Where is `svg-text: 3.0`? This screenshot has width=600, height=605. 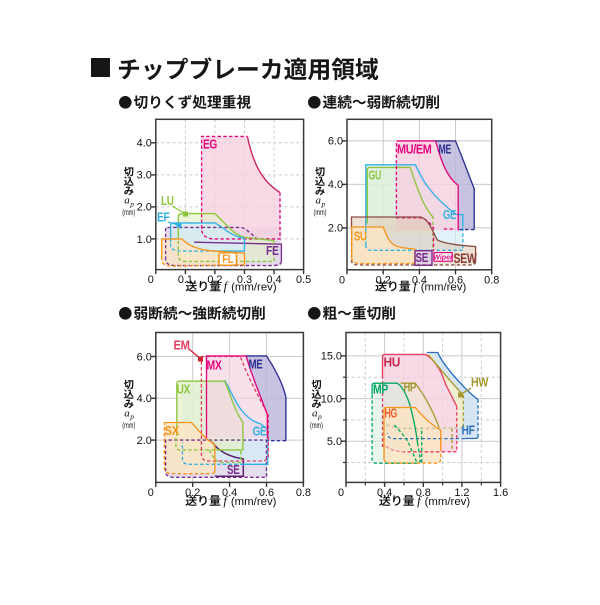
svg-text: 3.0 is located at coordinates (144, 176).